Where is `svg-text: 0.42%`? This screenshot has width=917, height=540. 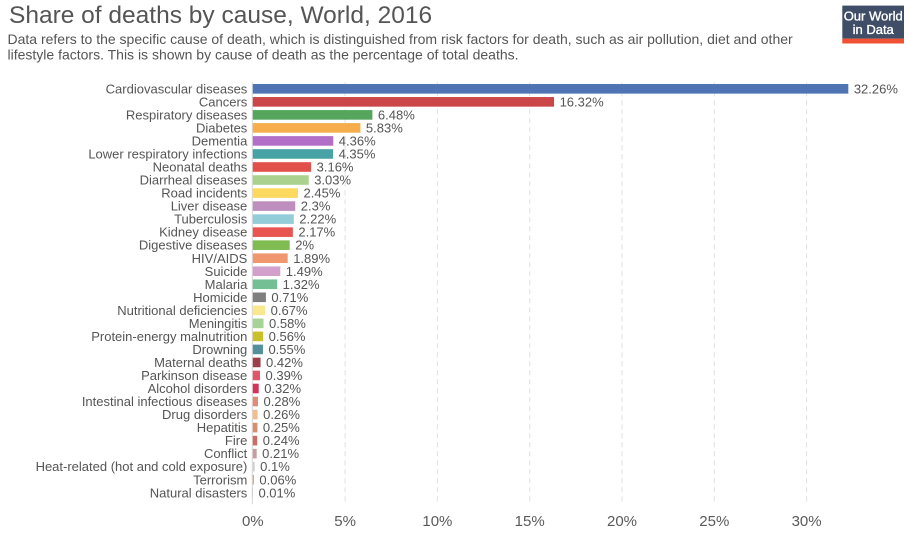
svg-text: 0.42% is located at coordinates (284, 362).